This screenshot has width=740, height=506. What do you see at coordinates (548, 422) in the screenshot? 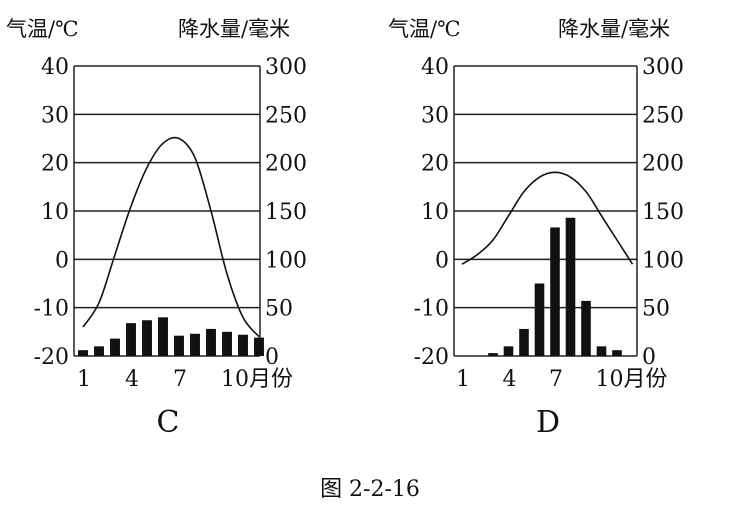
I see `chart-title: D` at bounding box center [548, 422].